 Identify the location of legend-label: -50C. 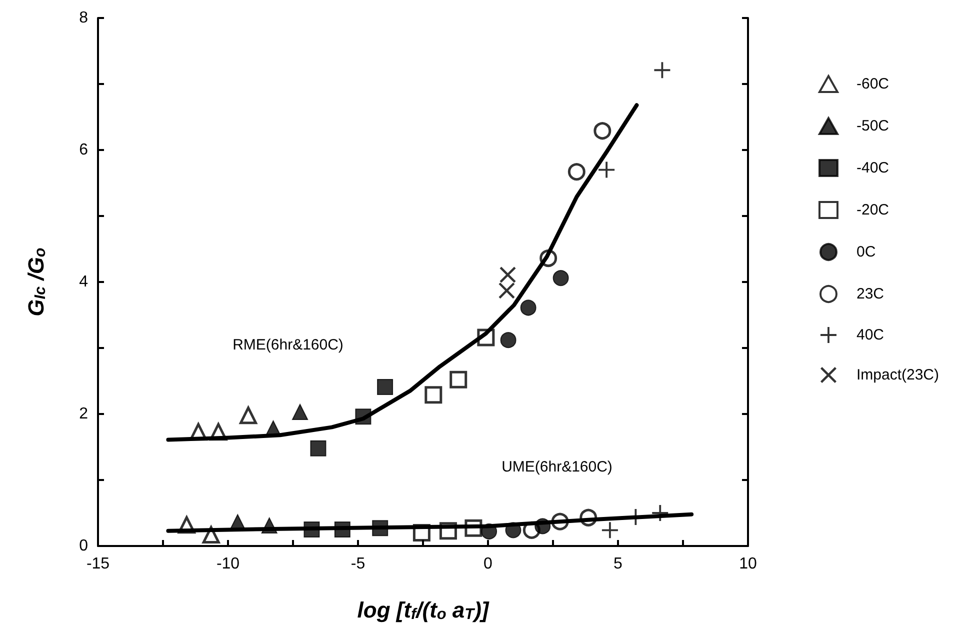
(873, 126).